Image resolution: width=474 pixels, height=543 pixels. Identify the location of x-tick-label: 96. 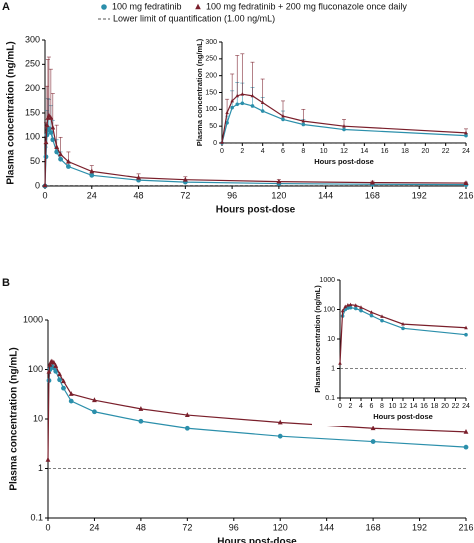
(232, 195).